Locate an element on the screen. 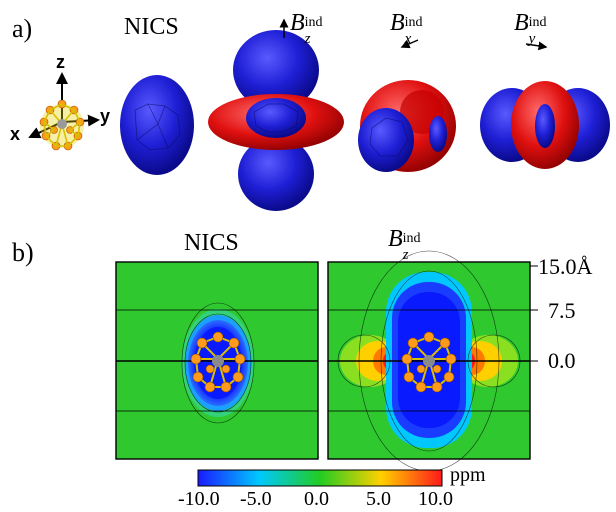 The width and height of the screenshot is (616, 512). col-title-bx: B ind x is located at coordinates (406, 28).